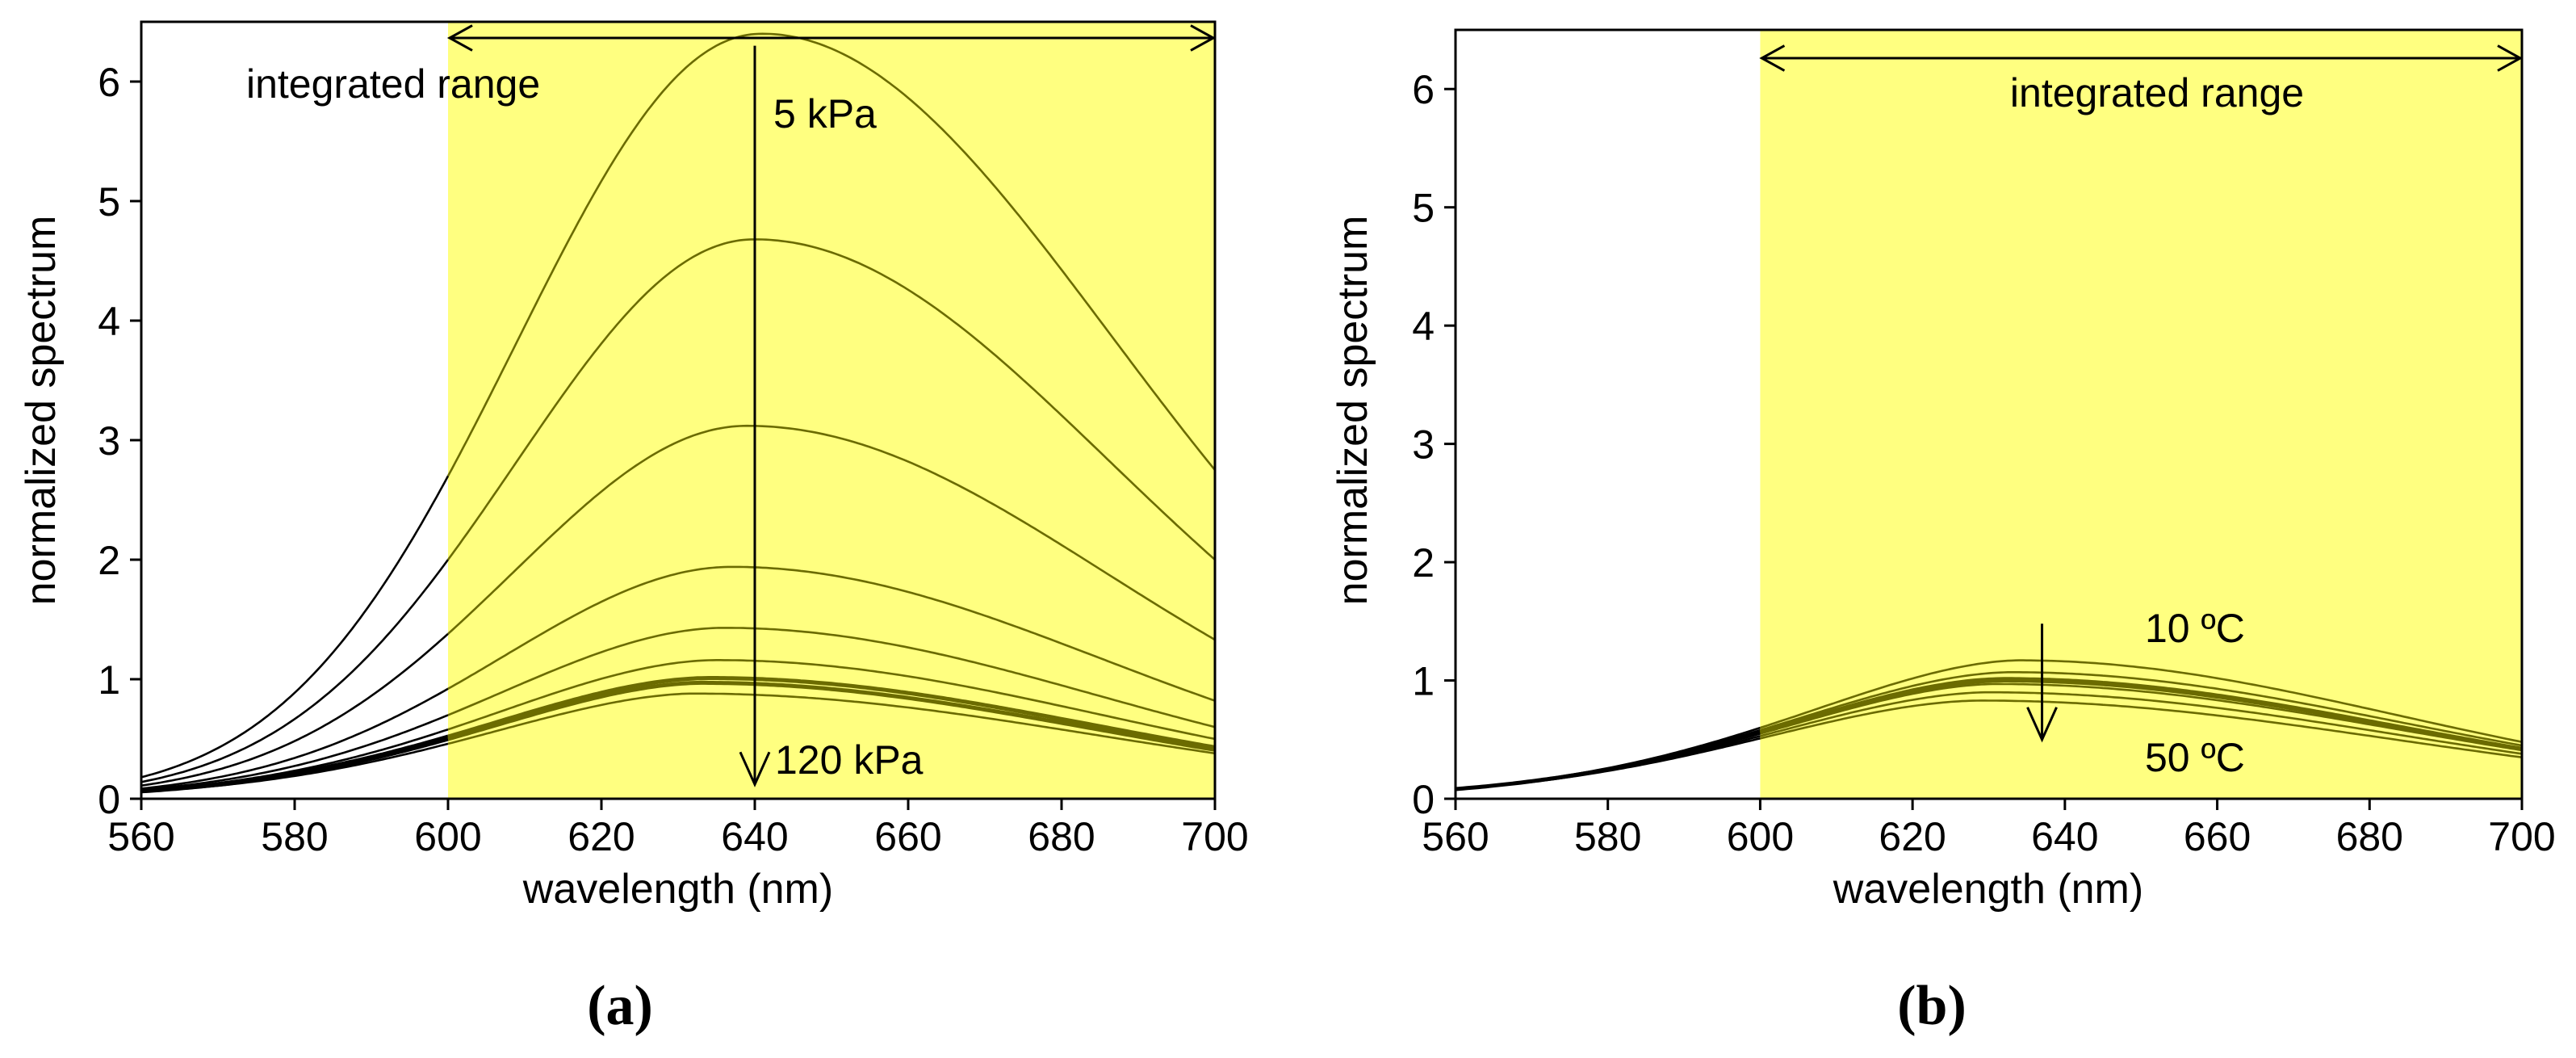  Describe the element at coordinates (1932, 1006) in the screenshot. I see `panel-label-b: (b)` at that location.